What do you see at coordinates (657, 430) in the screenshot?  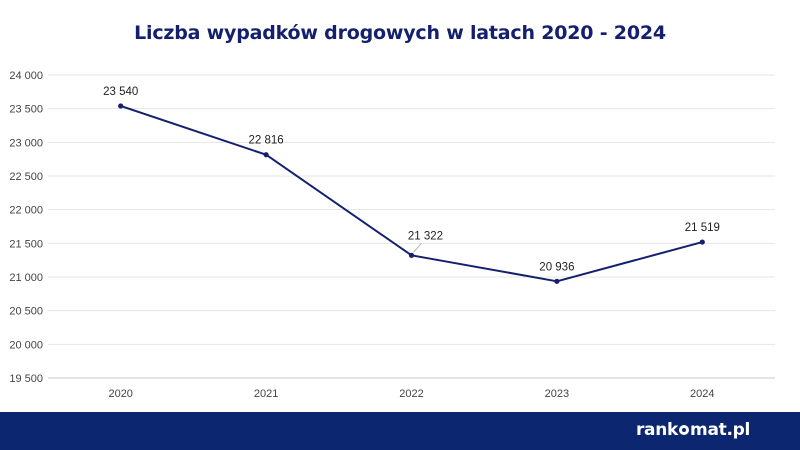 I see `brand-text-prefix: rank` at bounding box center [657, 430].